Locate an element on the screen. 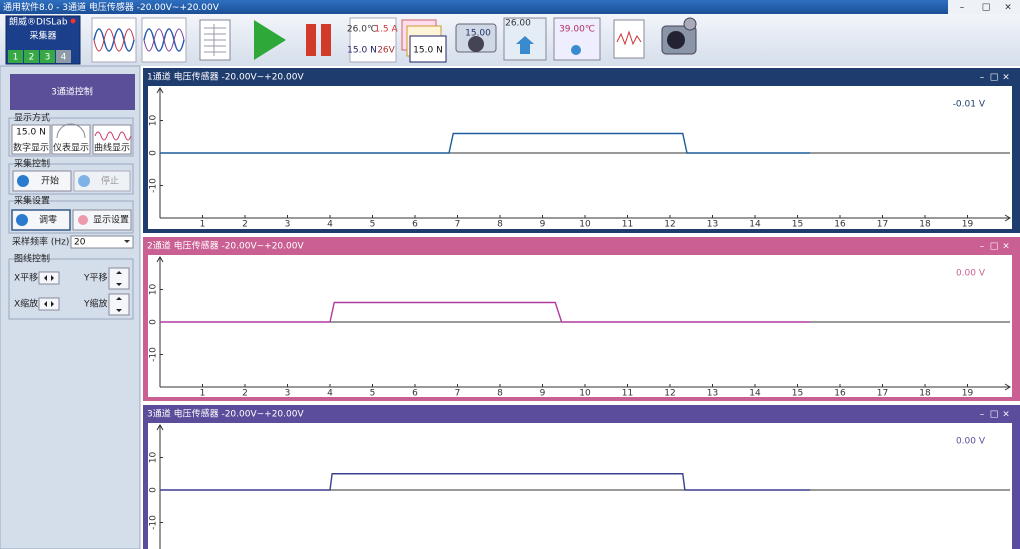  digital-icon: 15.0 N is located at coordinates (424, 41).